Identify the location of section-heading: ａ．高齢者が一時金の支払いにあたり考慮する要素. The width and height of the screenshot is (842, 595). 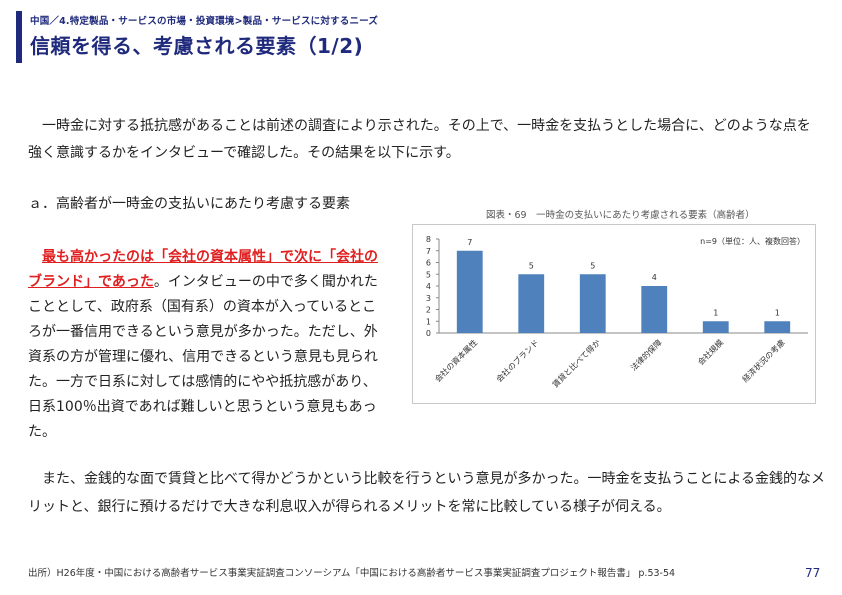
(189, 204).